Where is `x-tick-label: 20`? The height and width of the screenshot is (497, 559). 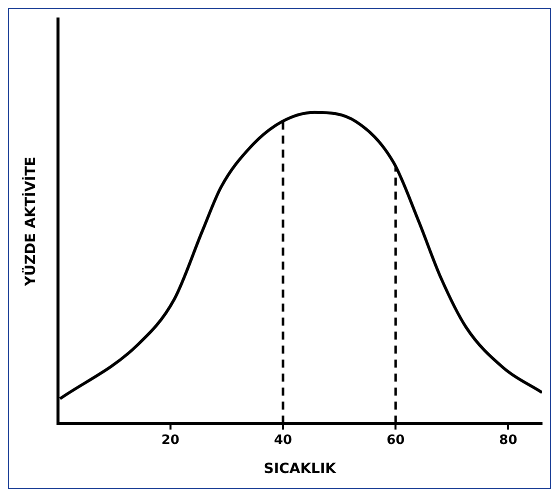 x-tick-label: 20 is located at coordinates (170, 440).